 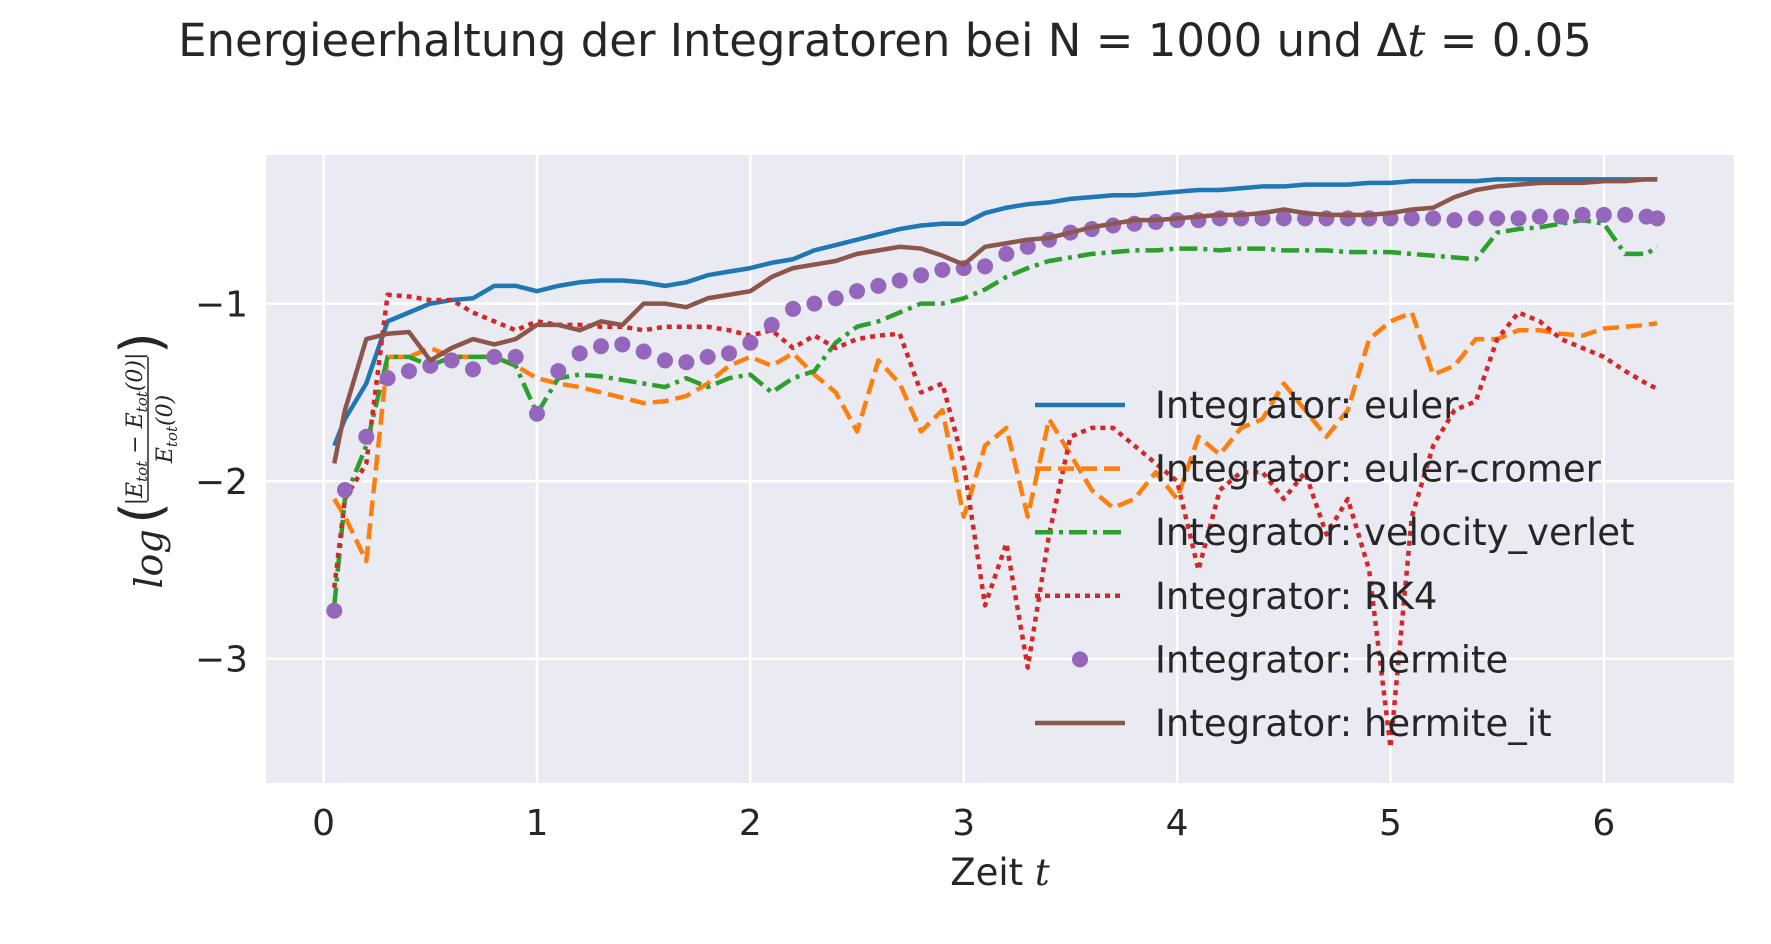 What do you see at coordinates (1307, 405) in the screenshot?
I see `legend-label: Integrator: euler` at bounding box center [1307, 405].